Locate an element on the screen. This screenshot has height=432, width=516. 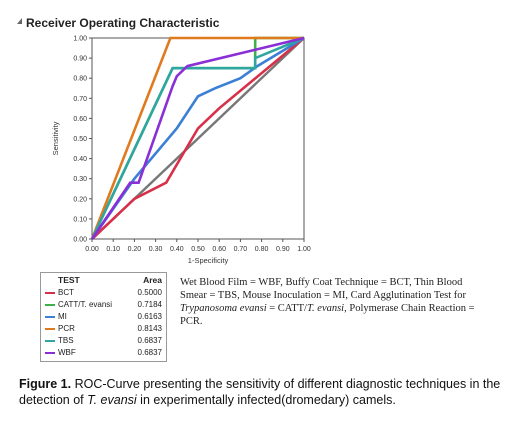
y-tick-label: 0.00 is located at coordinates (80, 240).